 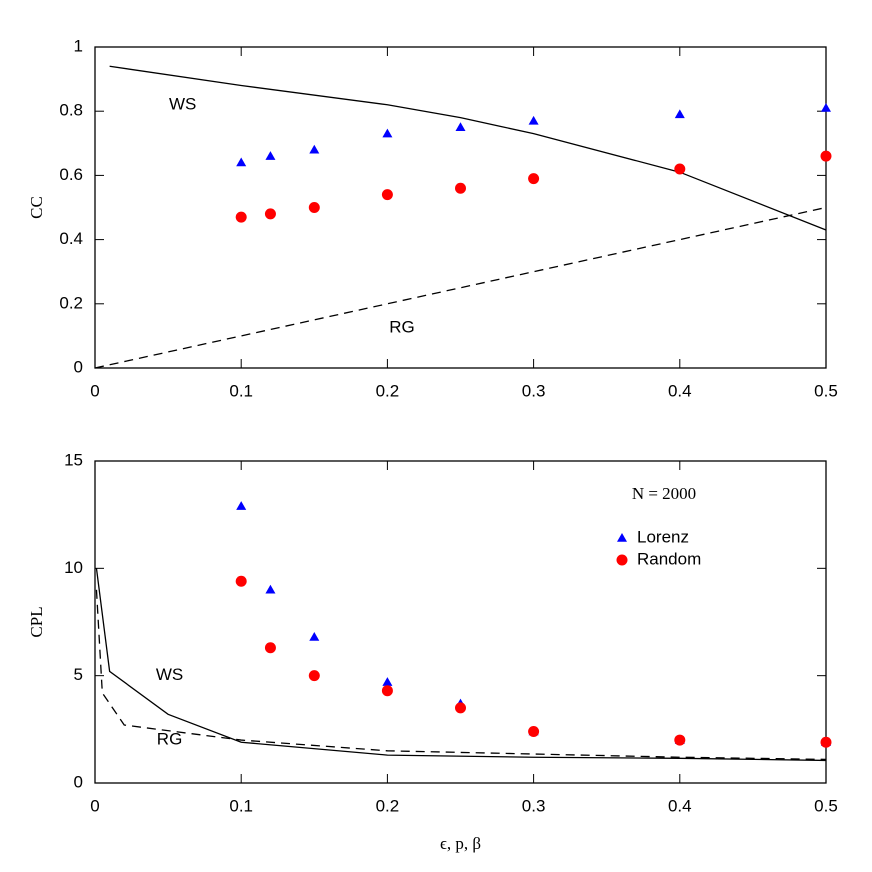 I want to click on y-tick-label: 10, so click(x=73, y=567).